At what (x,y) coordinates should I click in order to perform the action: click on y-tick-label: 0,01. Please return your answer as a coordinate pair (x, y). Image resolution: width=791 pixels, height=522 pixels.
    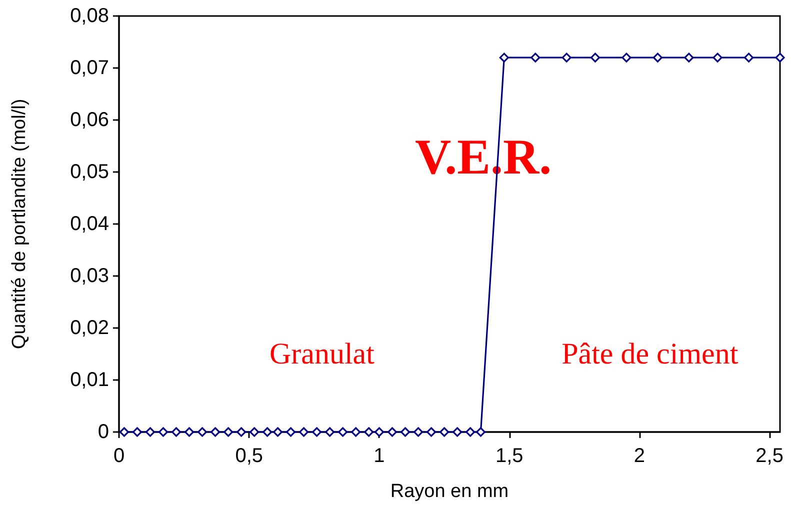
    Looking at the image, I should click on (89, 380).